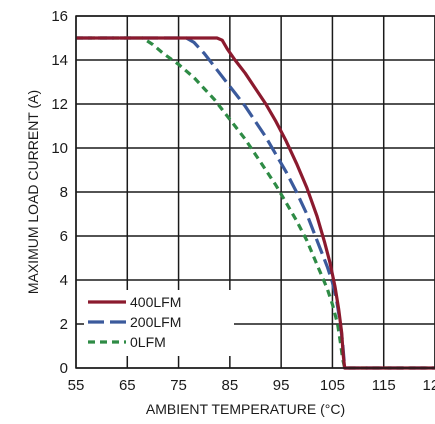 Image resolution: width=435 pixels, height=424 pixels. I want to click on x-tick-label: 55, so click(76, 385).